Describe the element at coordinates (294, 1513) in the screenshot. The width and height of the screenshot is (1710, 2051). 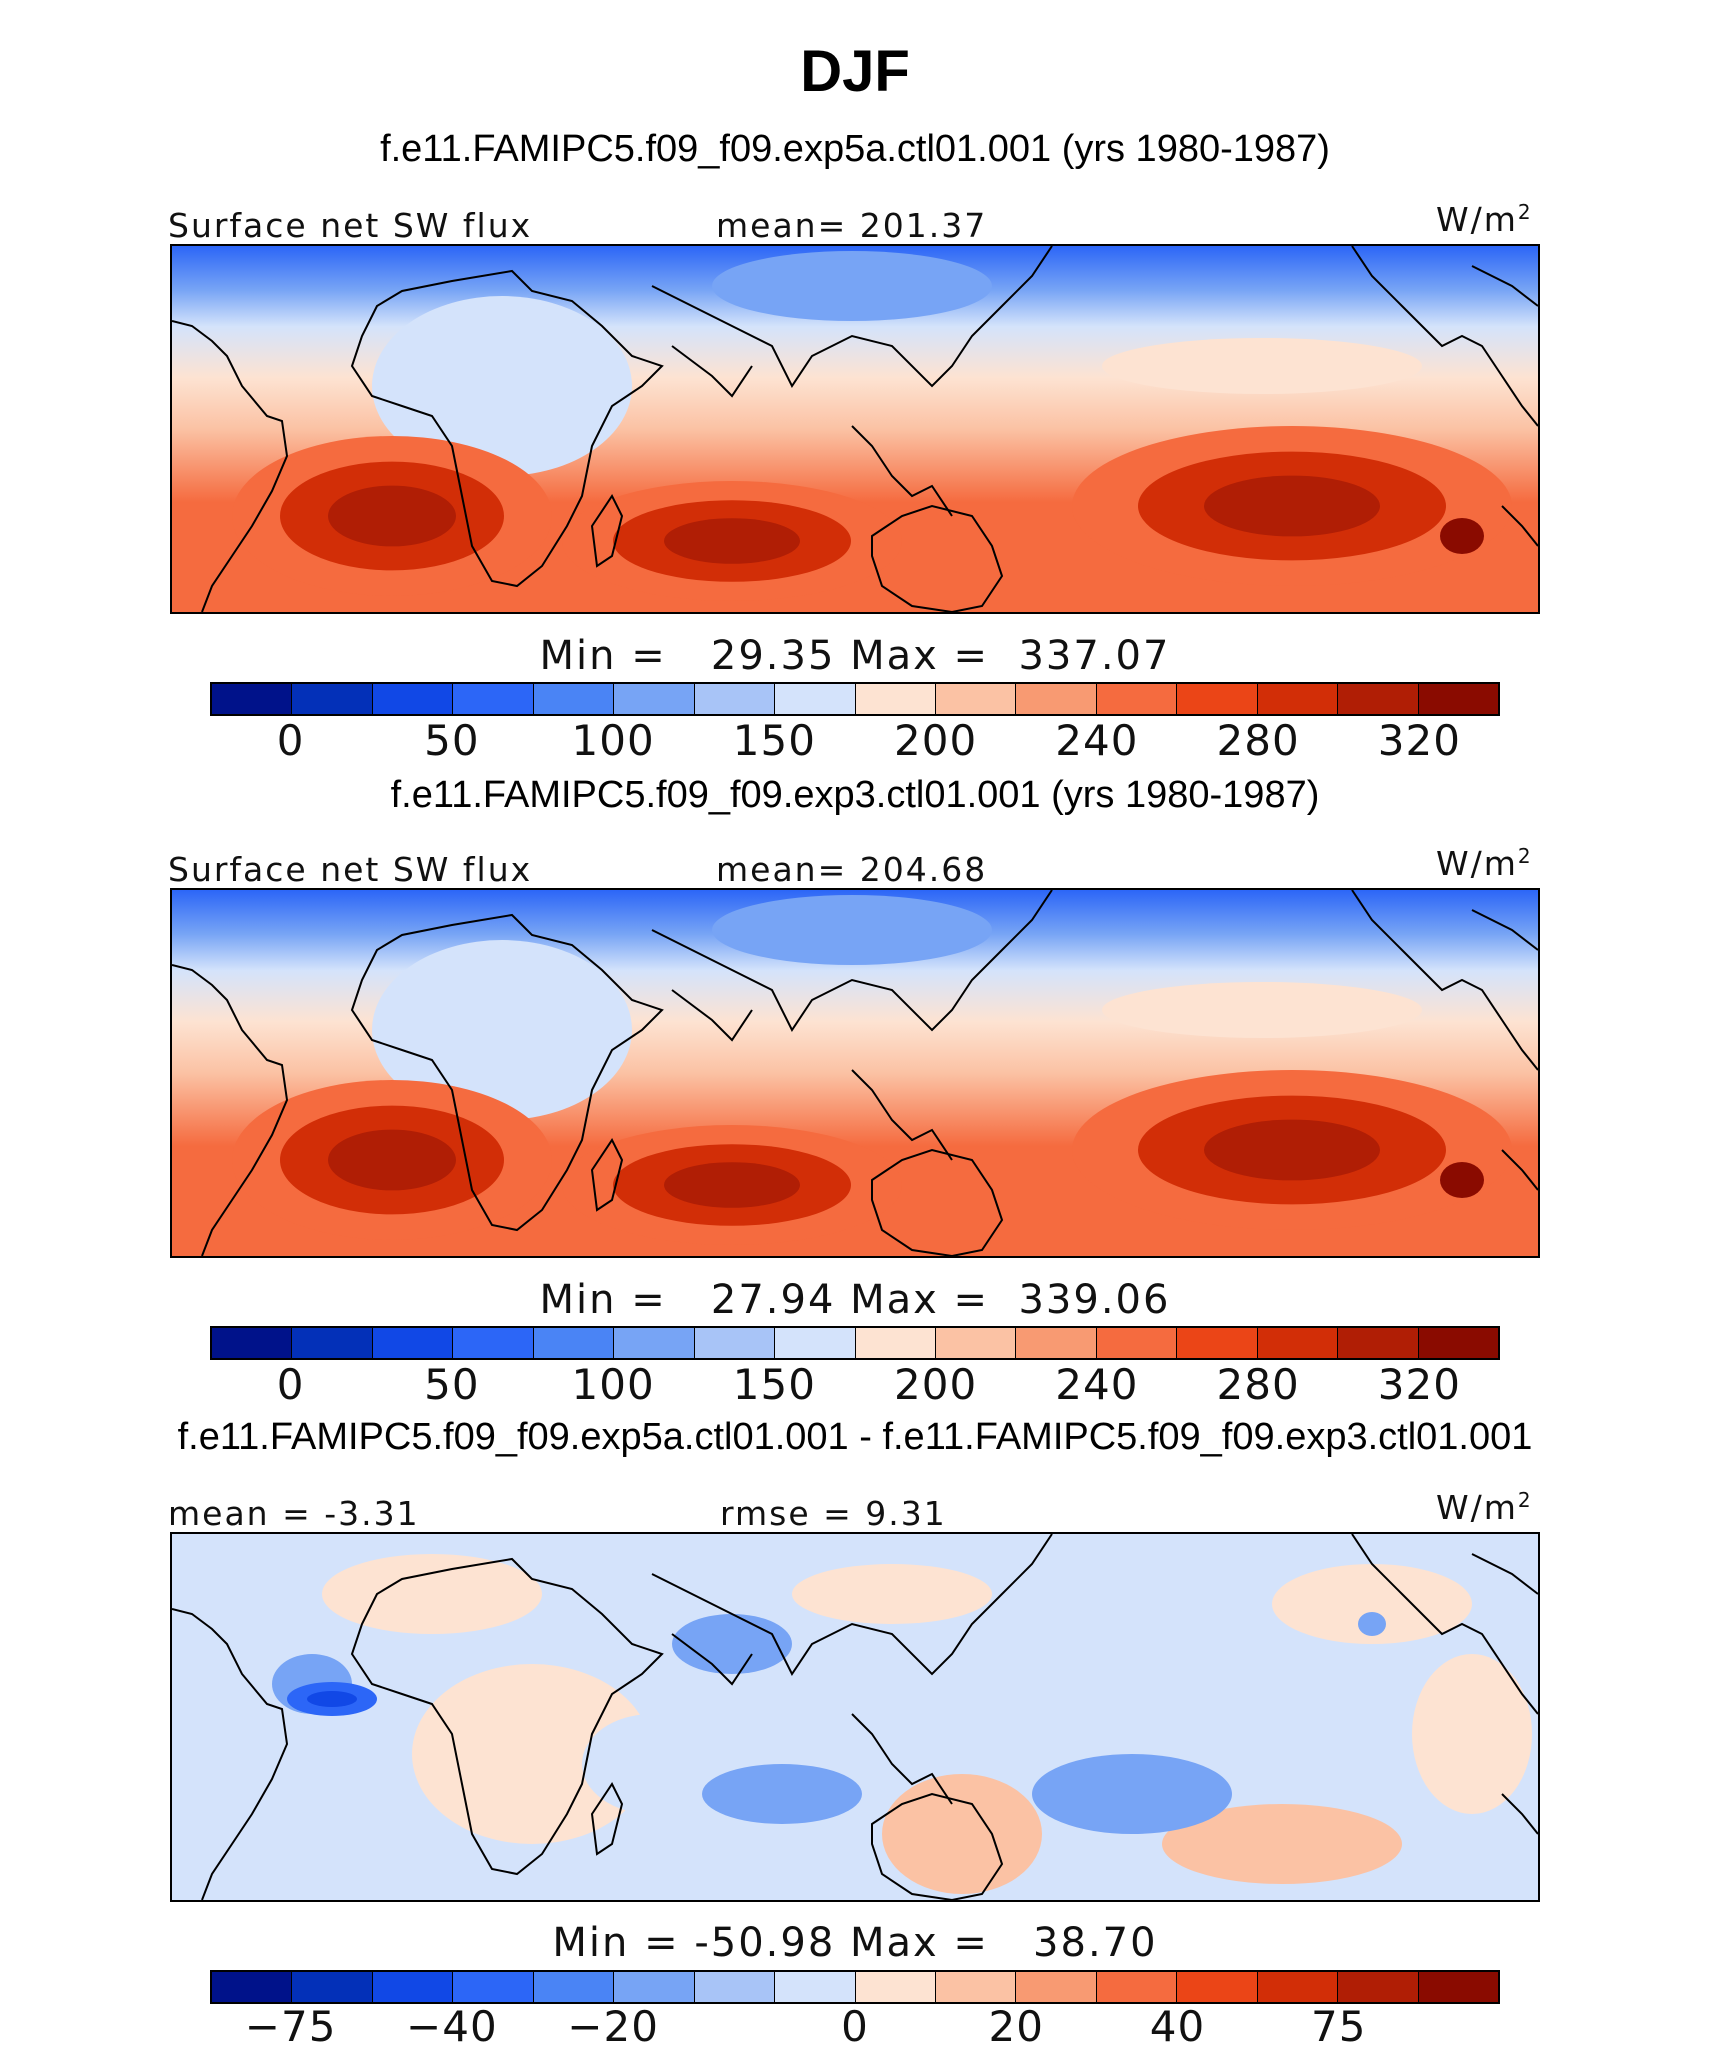
I see `panel-3-mean-label: mean = -3.31` at that location.